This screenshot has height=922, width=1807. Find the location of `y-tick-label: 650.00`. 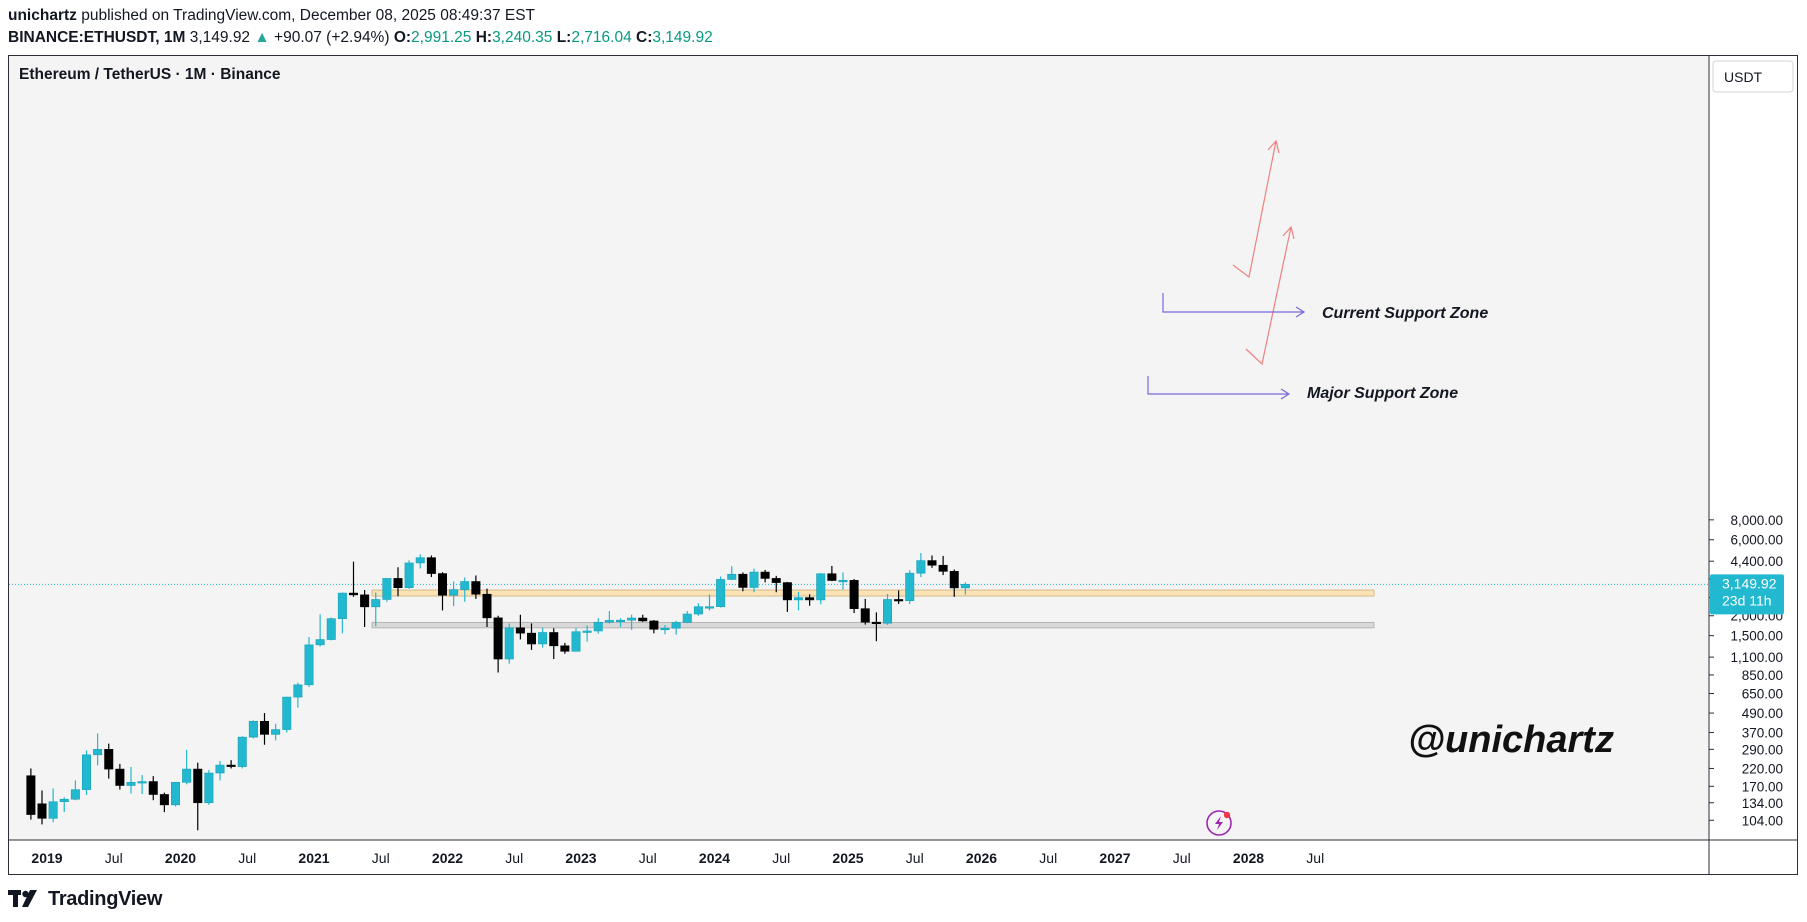

y-tick-label: 650.00 is located at coordinates (1762, 694).